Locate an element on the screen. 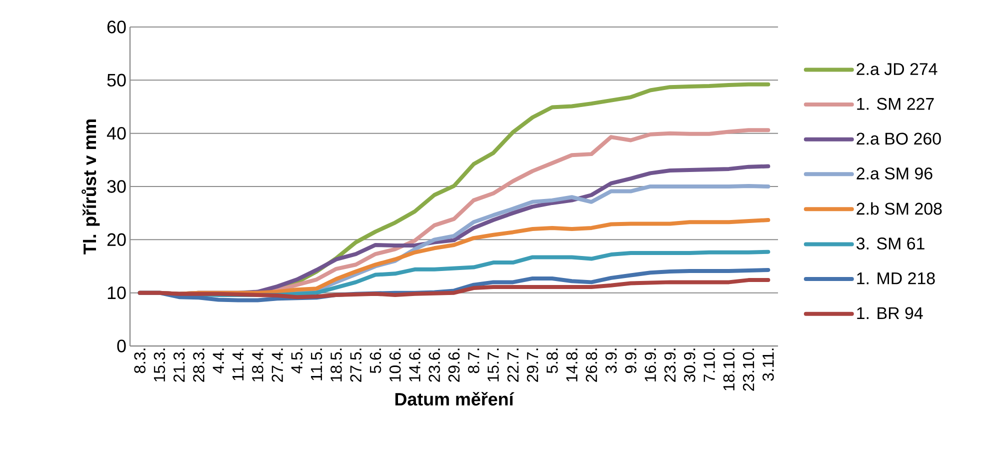  legend-label: 2.a BO 260 is located at coordinates (898, 138).